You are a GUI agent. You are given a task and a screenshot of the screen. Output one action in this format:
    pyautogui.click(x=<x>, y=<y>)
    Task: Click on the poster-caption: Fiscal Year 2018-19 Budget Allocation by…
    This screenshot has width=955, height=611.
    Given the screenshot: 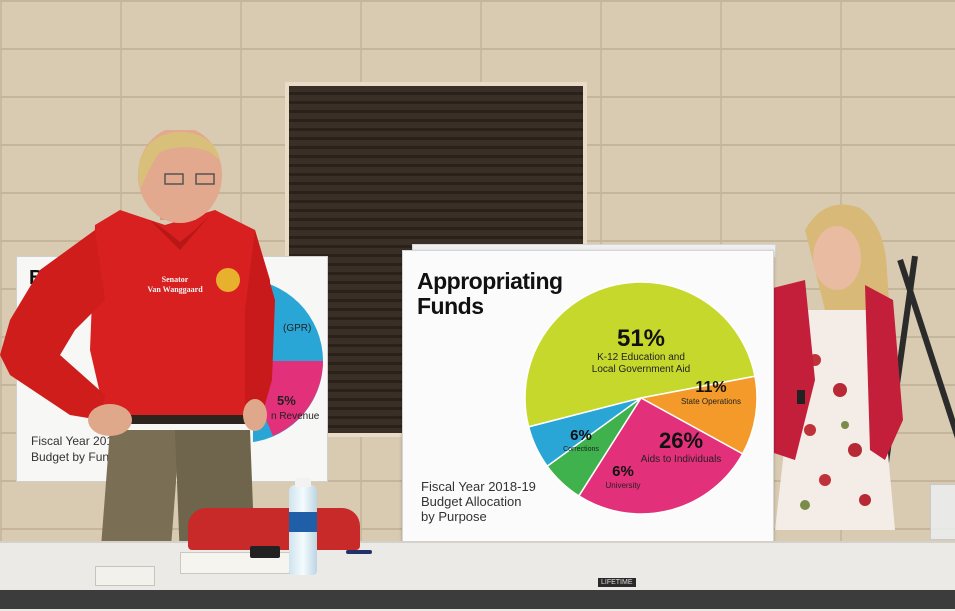 What is the action you would take?
    pyautogui.click(x=486, y=501)
    